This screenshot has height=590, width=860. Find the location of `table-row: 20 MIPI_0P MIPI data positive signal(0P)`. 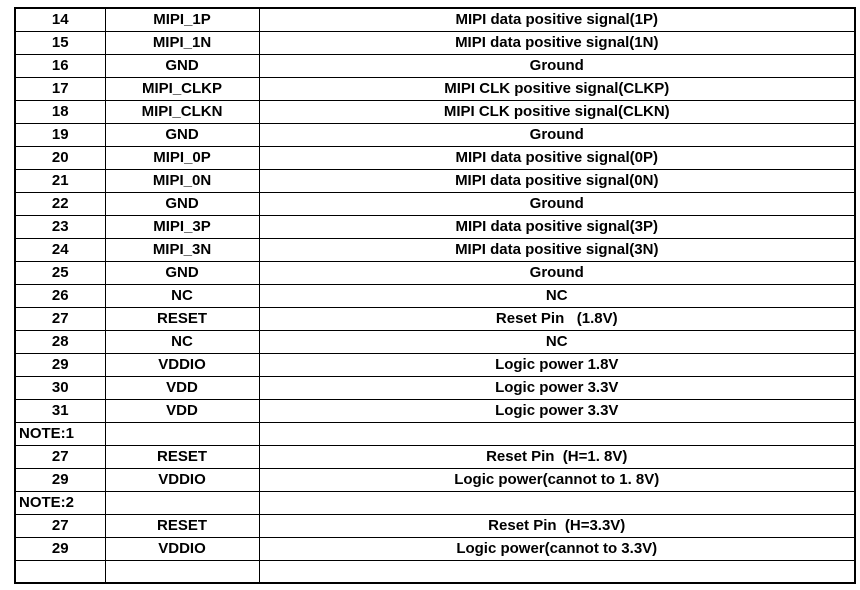

table-row: 20 MIPI_0P MIPI data positive signal(0P) is located at coordinates (435, 157).